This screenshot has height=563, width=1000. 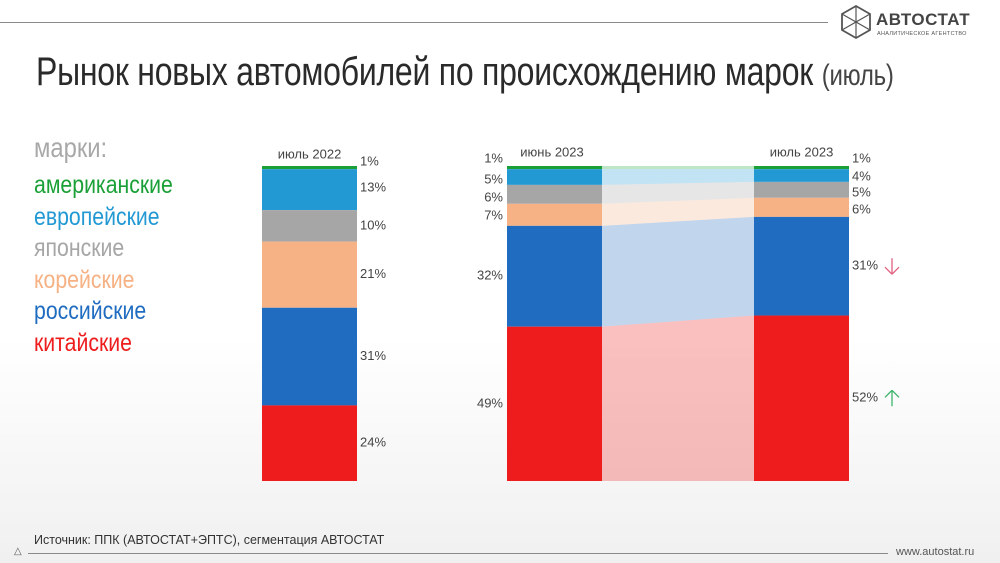 I want to click on data-label-2022: 21%, so click(x=373, y=273).